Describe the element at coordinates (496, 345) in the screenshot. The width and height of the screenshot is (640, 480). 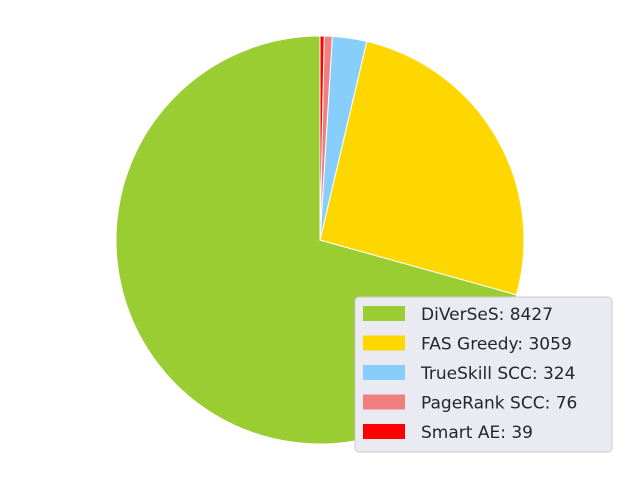
I see `legend-label-2: FAS Greedy: 3059` at that location.